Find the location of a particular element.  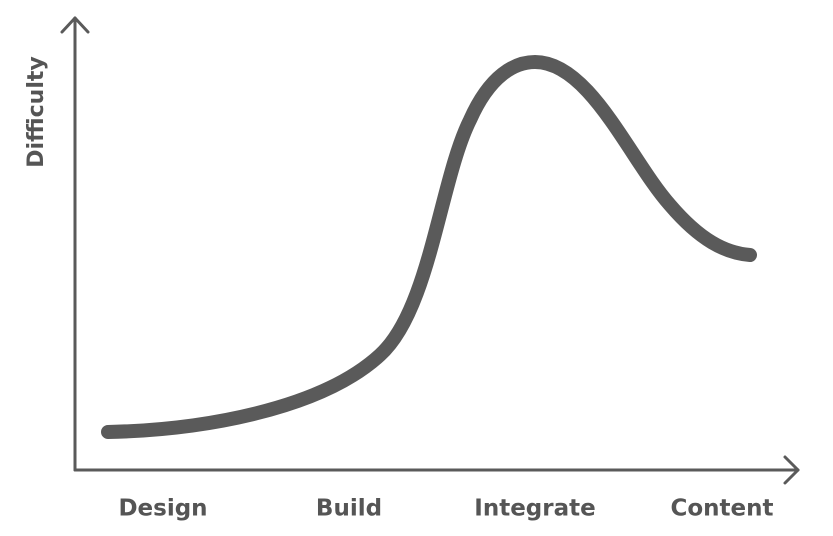

stage-label: Design is located at coordinates (162, 509).